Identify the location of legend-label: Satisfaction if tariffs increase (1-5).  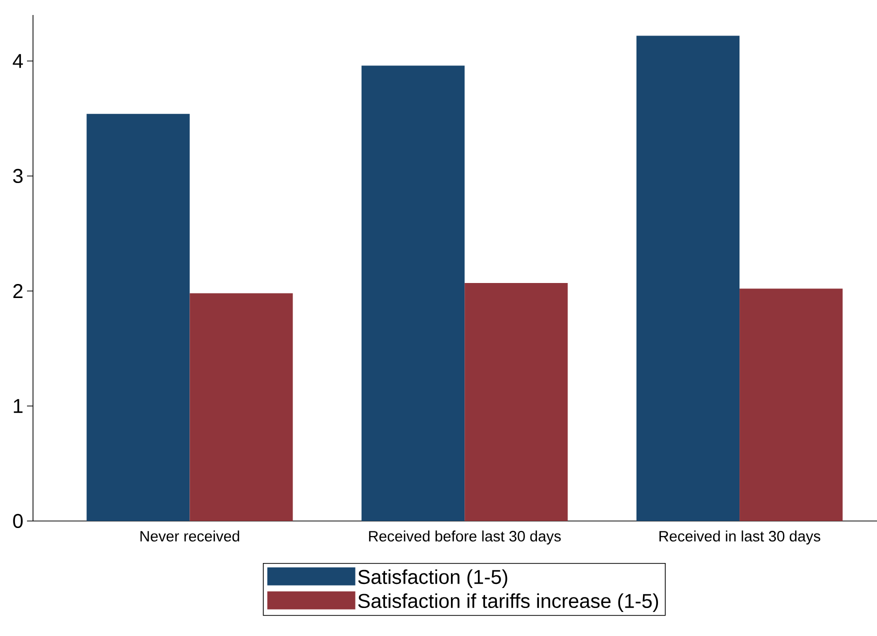
(508, 602).